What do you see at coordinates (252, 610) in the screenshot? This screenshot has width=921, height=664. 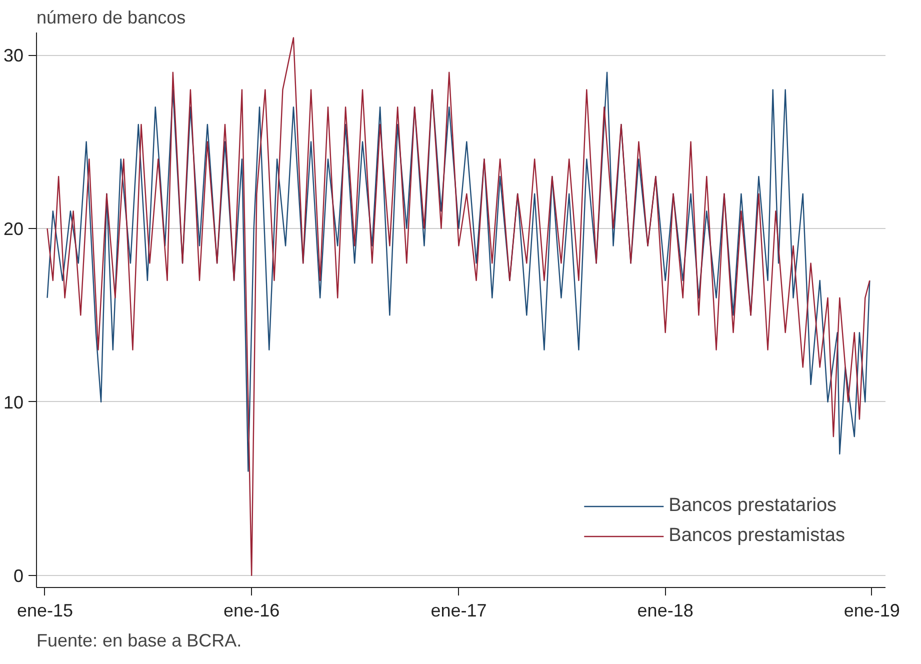 I see `x-tick-label: ene-16` at bounding box center [252, 610].